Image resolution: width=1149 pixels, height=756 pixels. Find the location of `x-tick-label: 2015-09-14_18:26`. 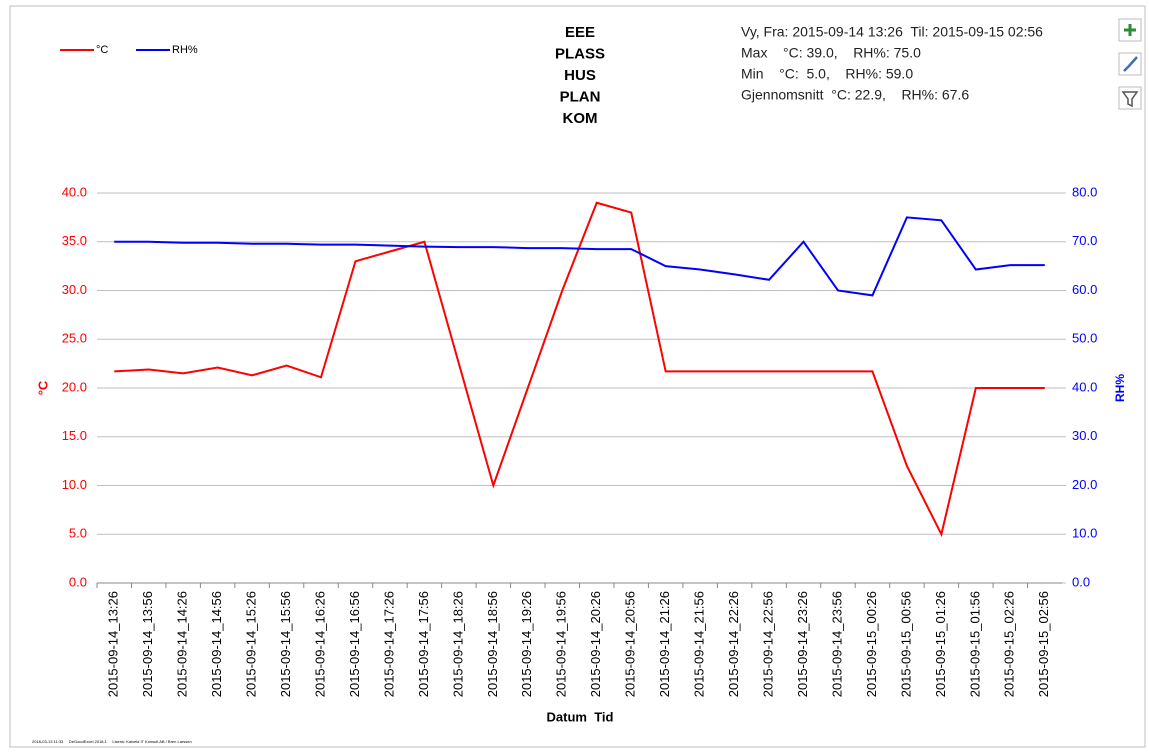

x-tick-label: 2015-09-14_18:26 is located at coordinates (457, 644).